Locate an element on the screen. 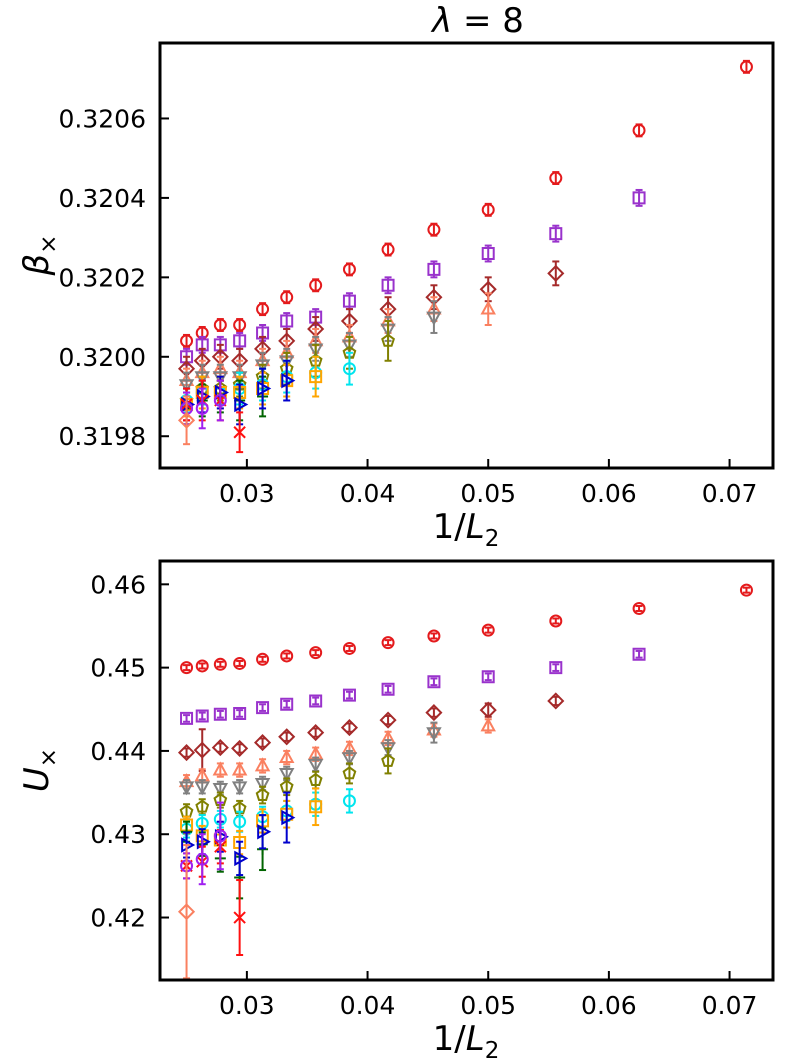 Image resolution: width=797 pixels, height=1063 pixels. x-tick-label: 0.07 is located at coordinates (730, 493).